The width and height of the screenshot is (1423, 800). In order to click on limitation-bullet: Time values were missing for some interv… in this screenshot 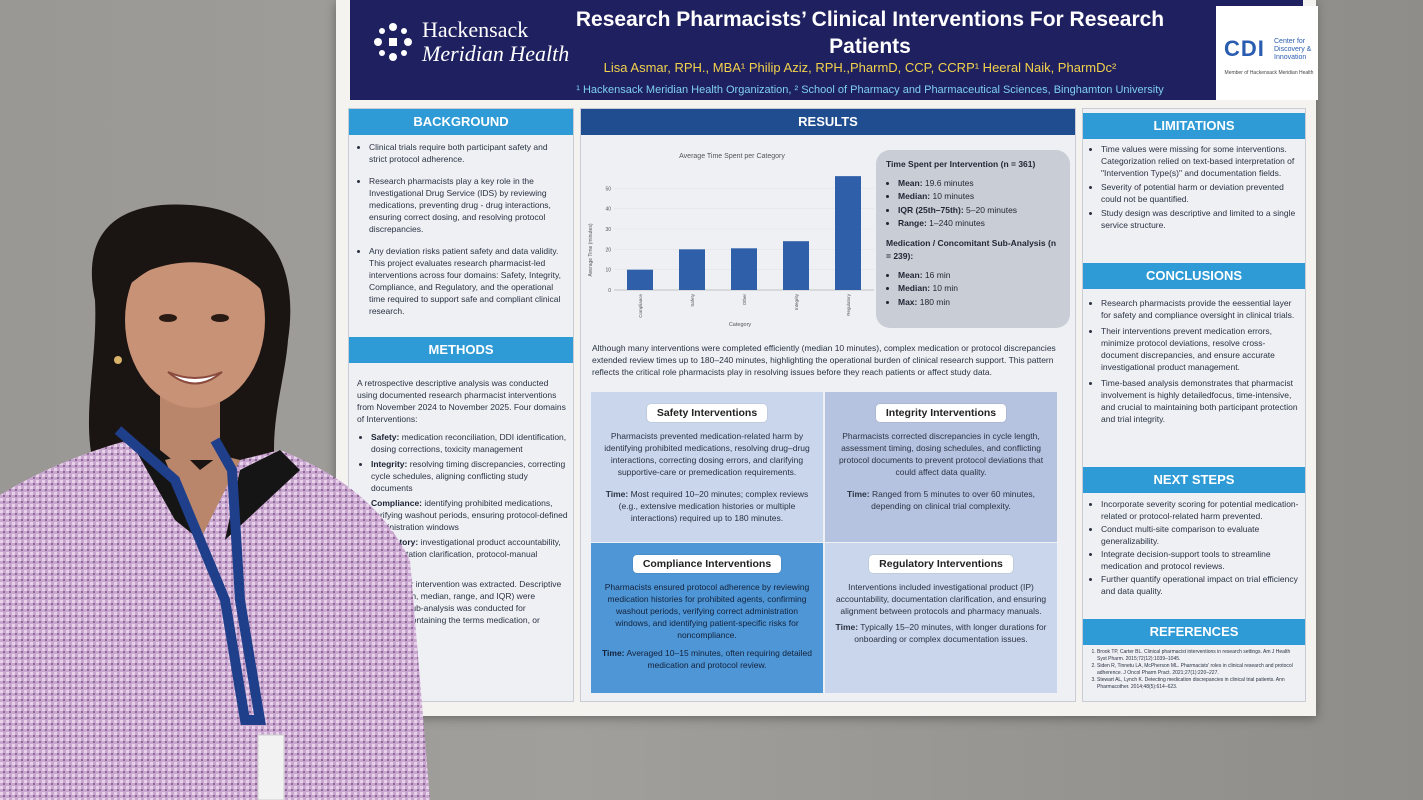, I will do `click(1200, 161)`.